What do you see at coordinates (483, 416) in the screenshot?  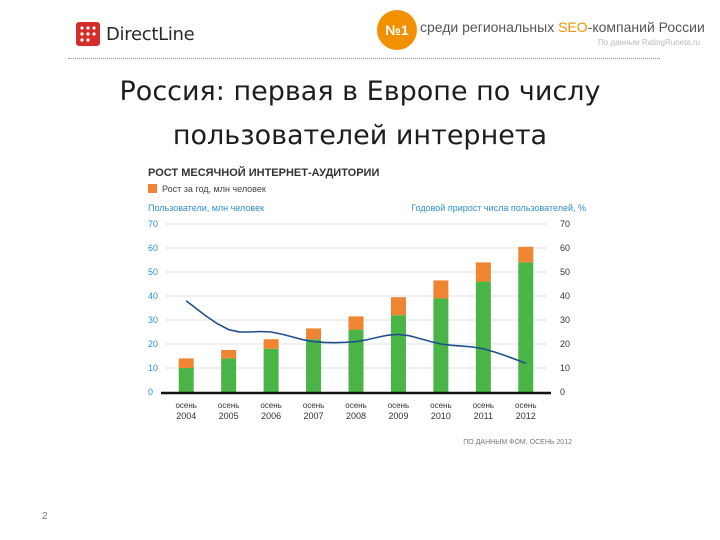 I see `x-tick-label-year: 2011` at bounding box center [483, 416].